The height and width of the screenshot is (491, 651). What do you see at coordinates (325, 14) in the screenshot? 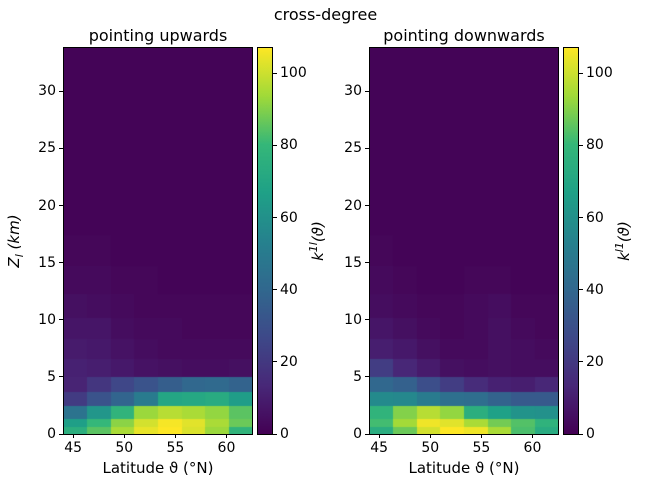
I see `figure-title: cross-degree` at bounding box center [325, 14].